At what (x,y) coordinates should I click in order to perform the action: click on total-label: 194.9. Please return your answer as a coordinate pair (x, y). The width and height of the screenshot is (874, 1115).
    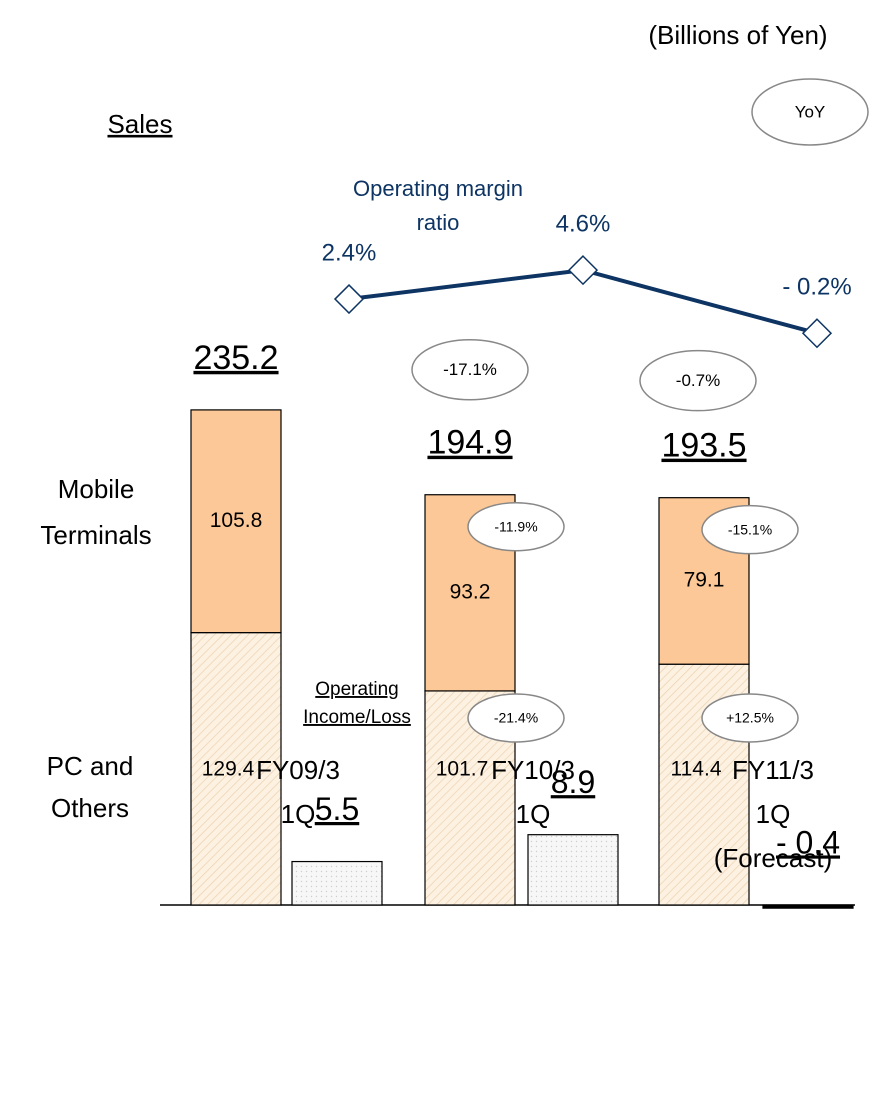
    Looking at the image, I should click on (469, 443).